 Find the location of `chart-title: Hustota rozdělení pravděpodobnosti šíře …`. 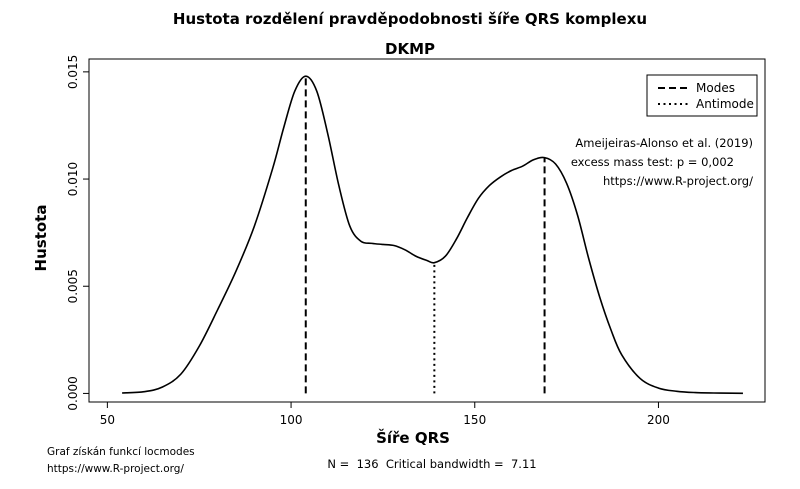

chart-title: Hustota rozdělení pravděpodobnosti šíře … is located at coordinates (410, 19).